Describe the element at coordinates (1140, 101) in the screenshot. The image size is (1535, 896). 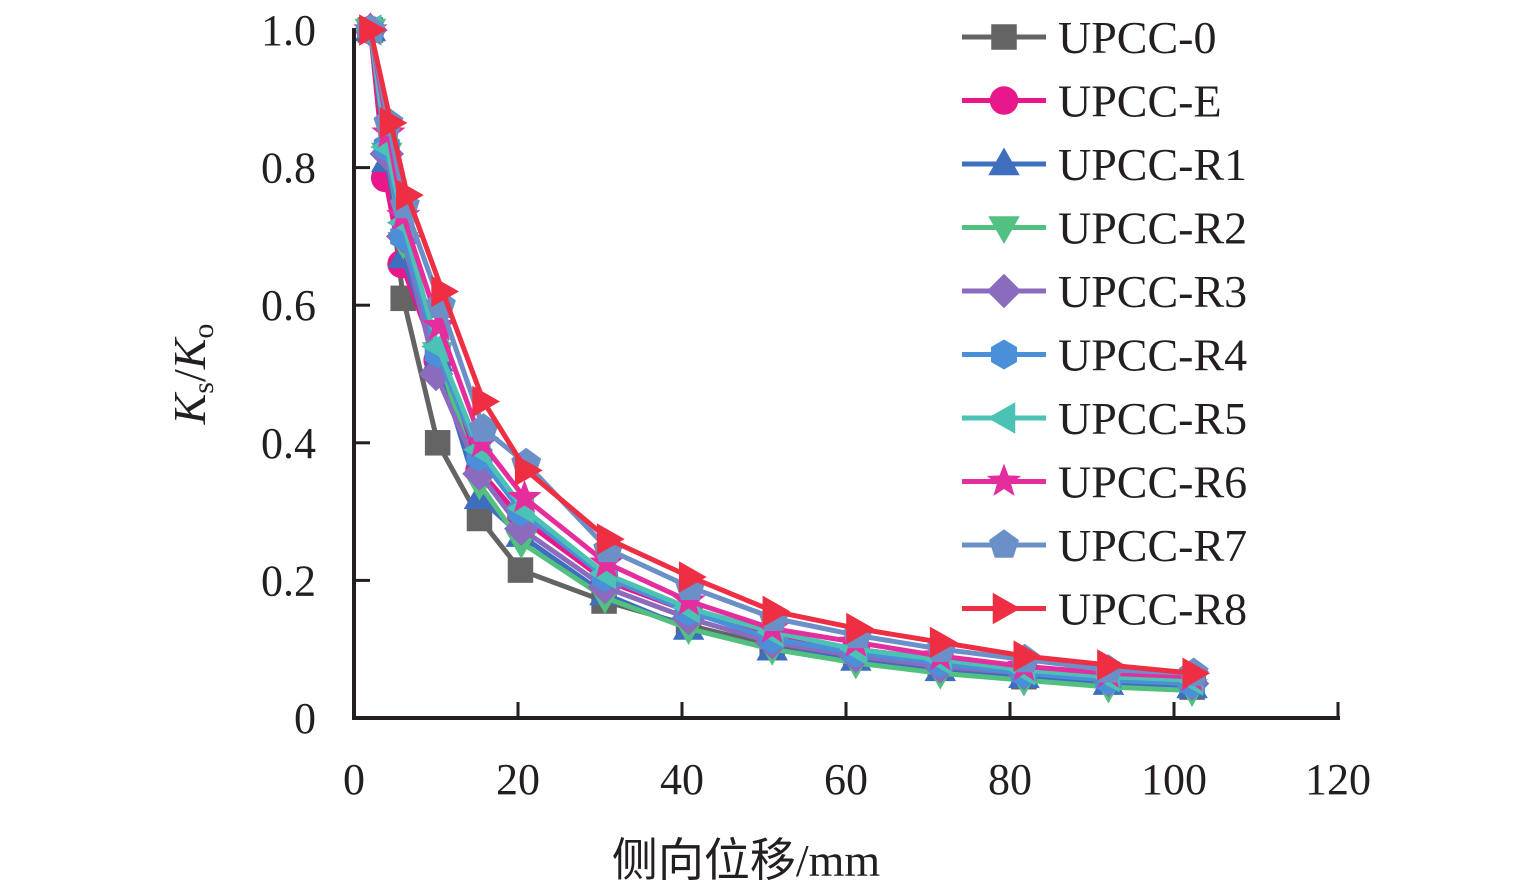
I see `legend-label: UPCC-E` at that location.